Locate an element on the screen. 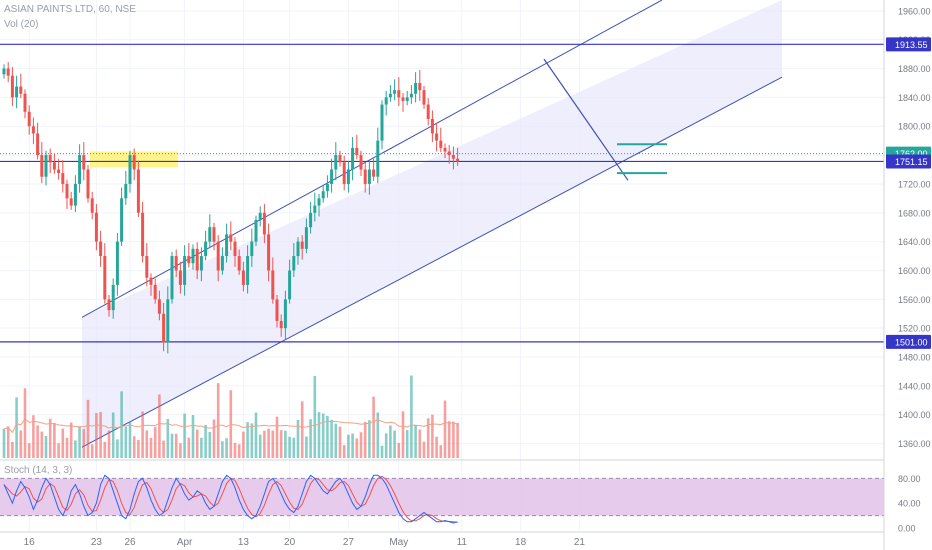 This screenshot has width=932, height=550. stoch-band is located at coordinates (442, 497).